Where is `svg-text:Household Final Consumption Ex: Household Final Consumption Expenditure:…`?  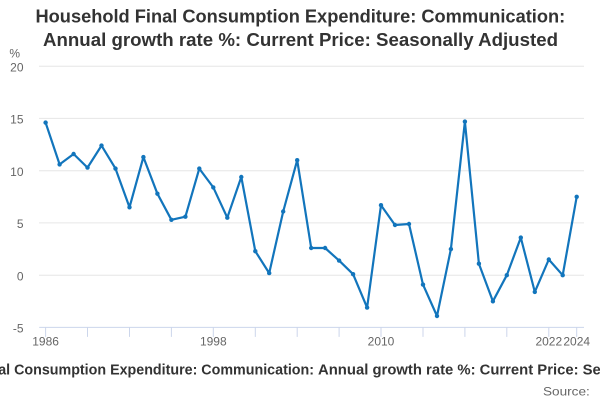 svg-text:Household Final Consumption Ex: Household Final Consumption Expenditure:… is located at coordinates (301, 16).